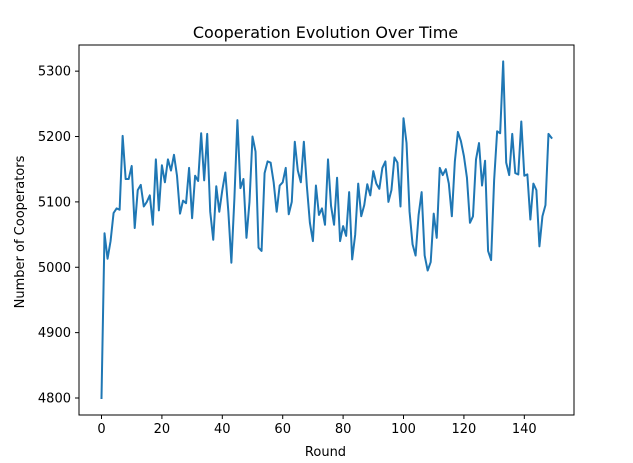 This screenshot has height=463, width=633. I want to click on x-tick-label: 140, so click(524, 429).